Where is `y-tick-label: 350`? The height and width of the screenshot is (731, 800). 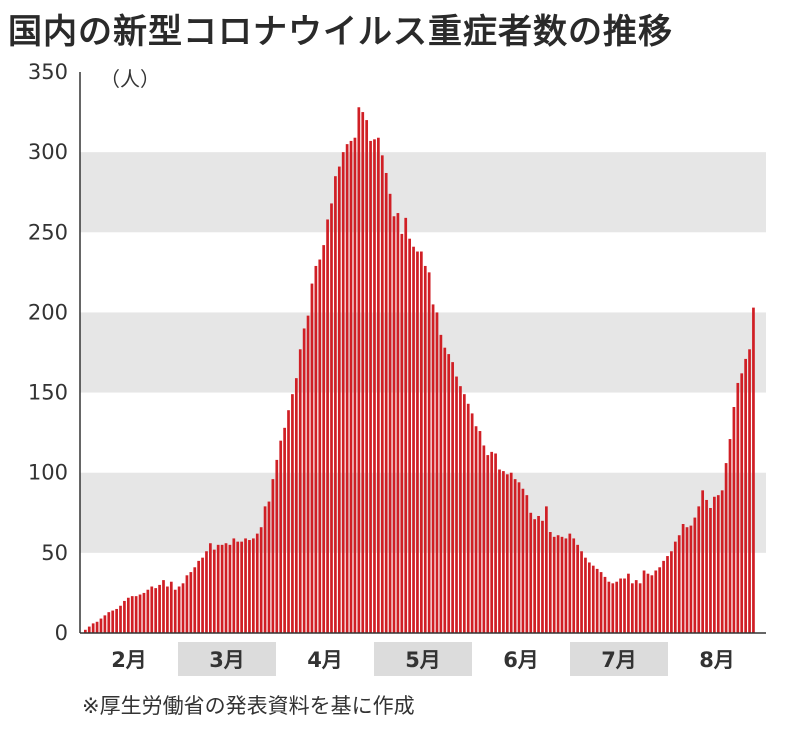
y-tick-label: 350 is located at coordinates (48, 72).